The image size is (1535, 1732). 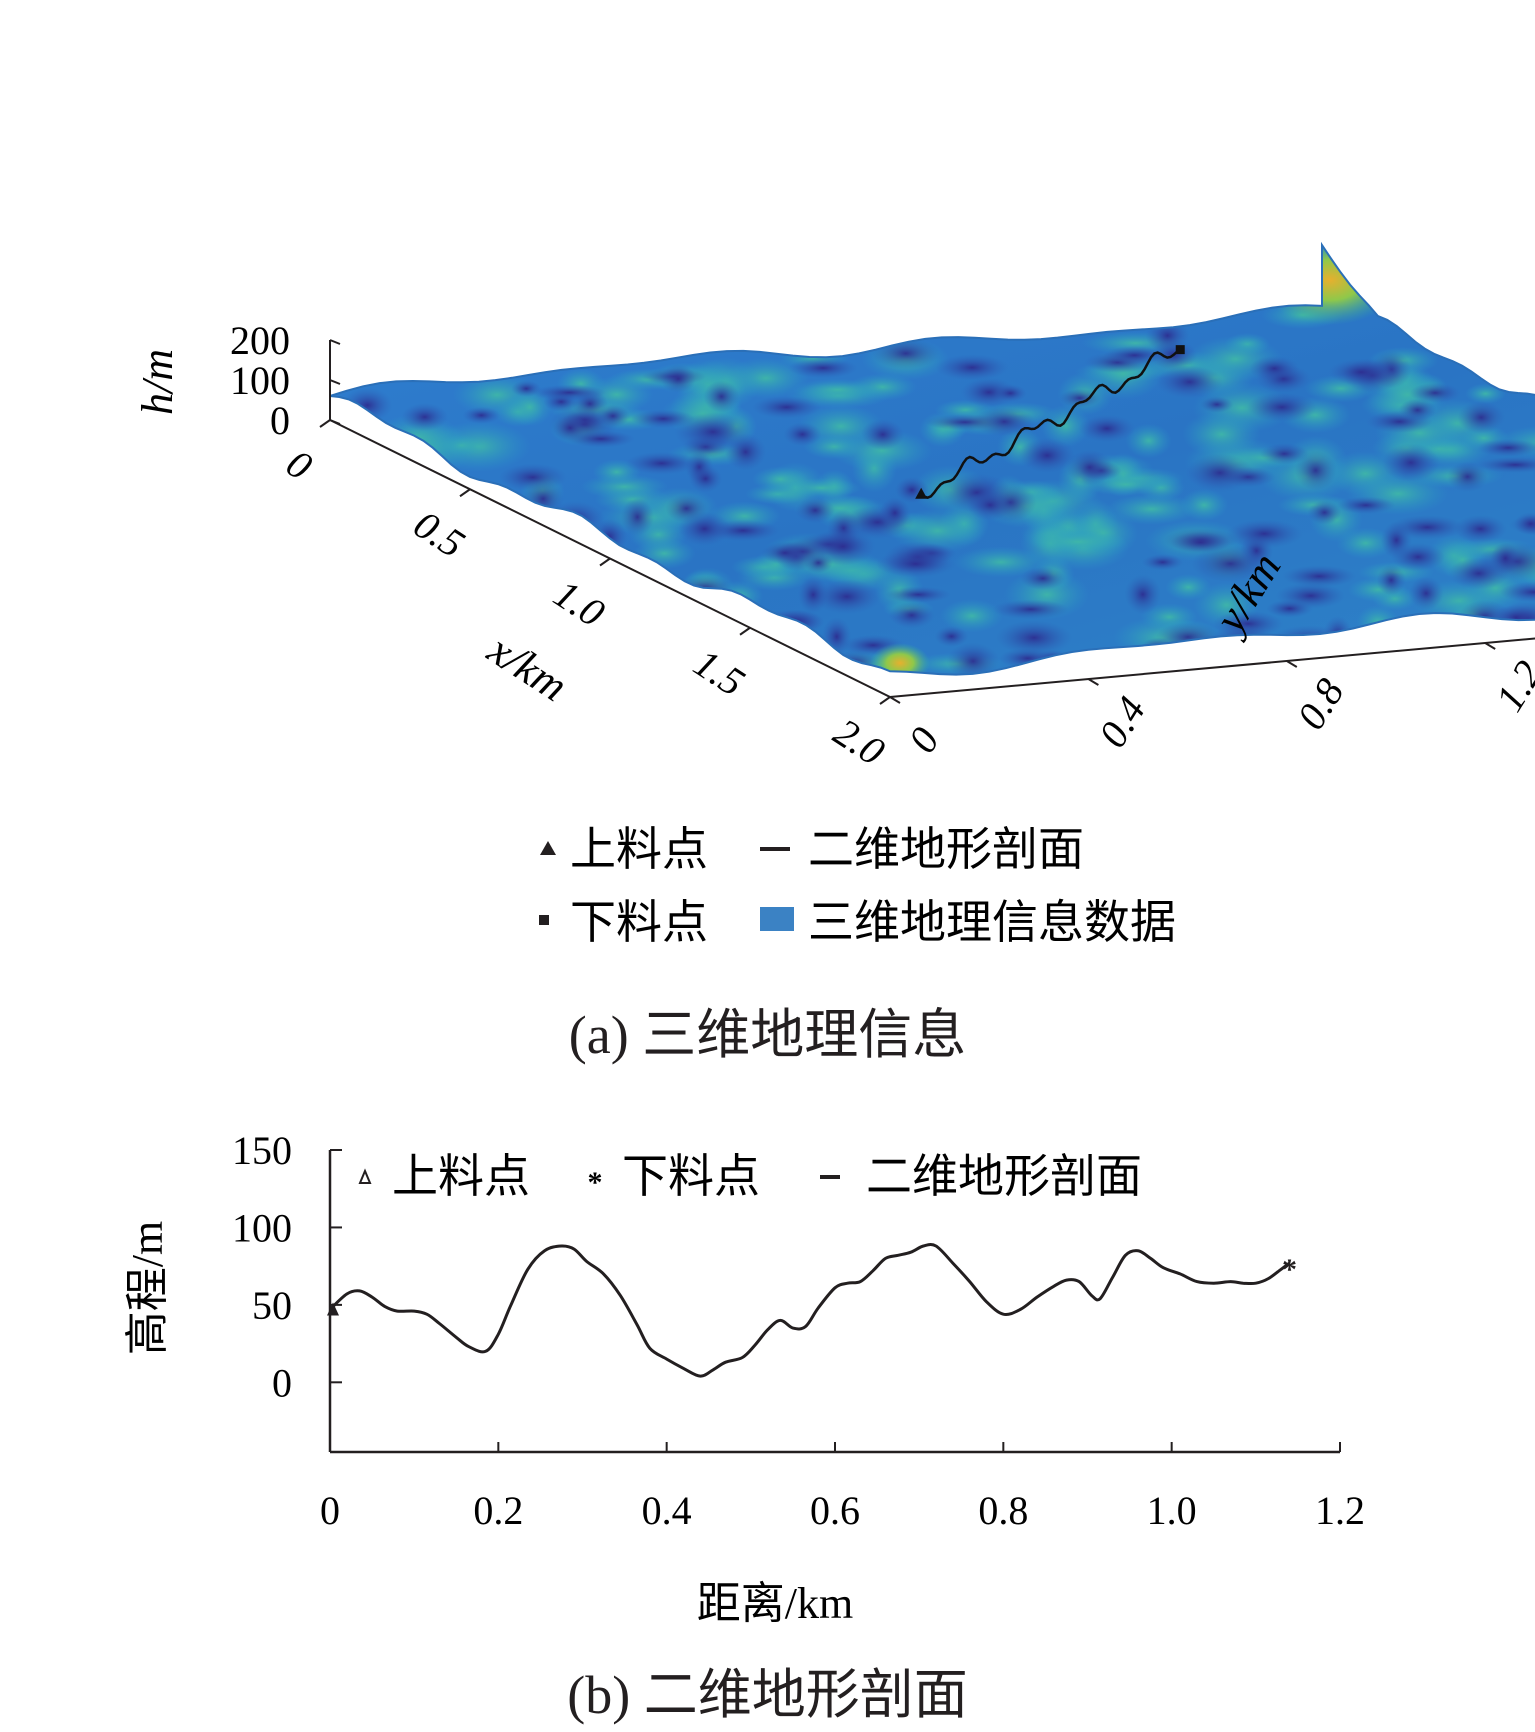 What do you see at coordinates (272, 1305) in the screenshot?
I see `y-tick-label: 50` at bounding box center [272, 1305].